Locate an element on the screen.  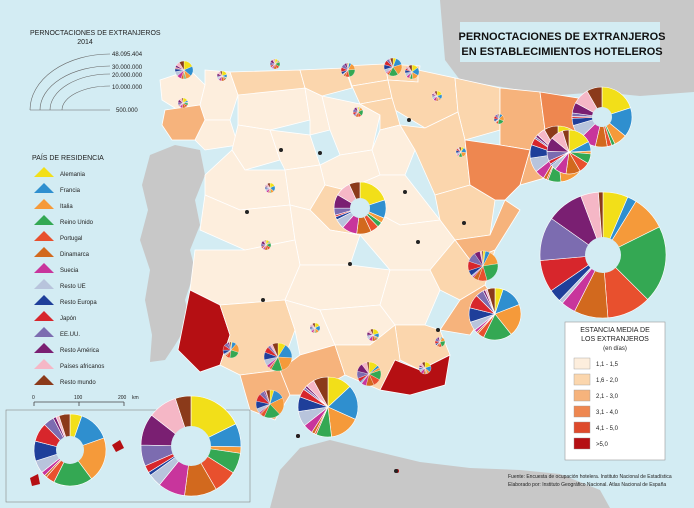
size-value-1: 48.095.404 is located at coordinates (127, 55).